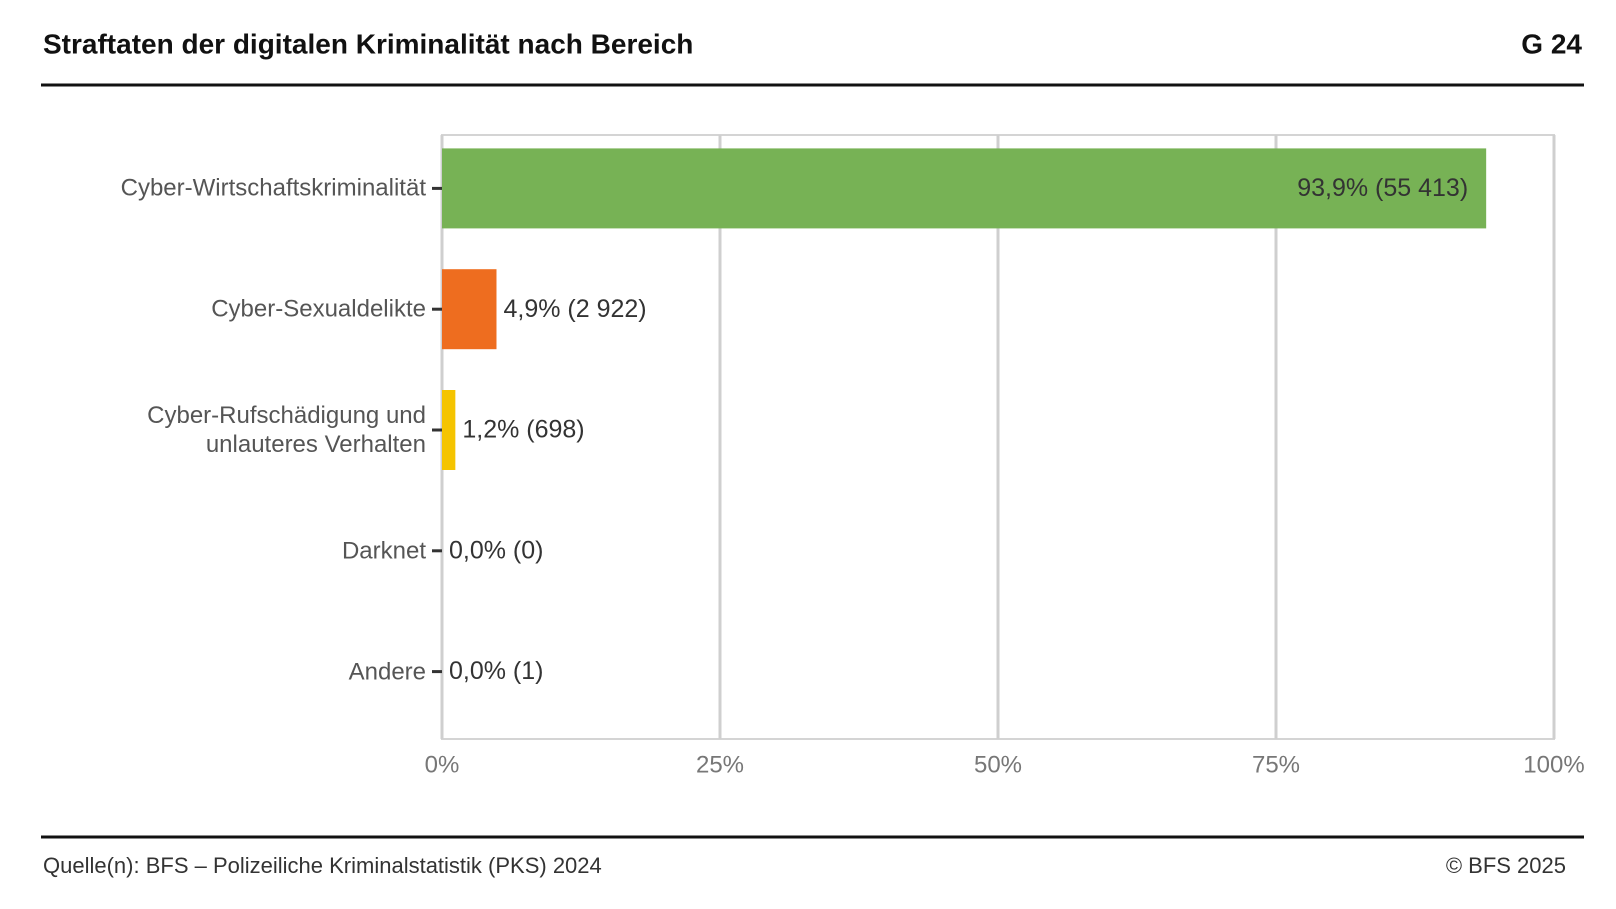 The image size is (1616, 909). What do you see at coordinates (1382, 188) in the screenshot?
I see `value-label: 93,9% (55 413)` at bounding box center [1382, 188].